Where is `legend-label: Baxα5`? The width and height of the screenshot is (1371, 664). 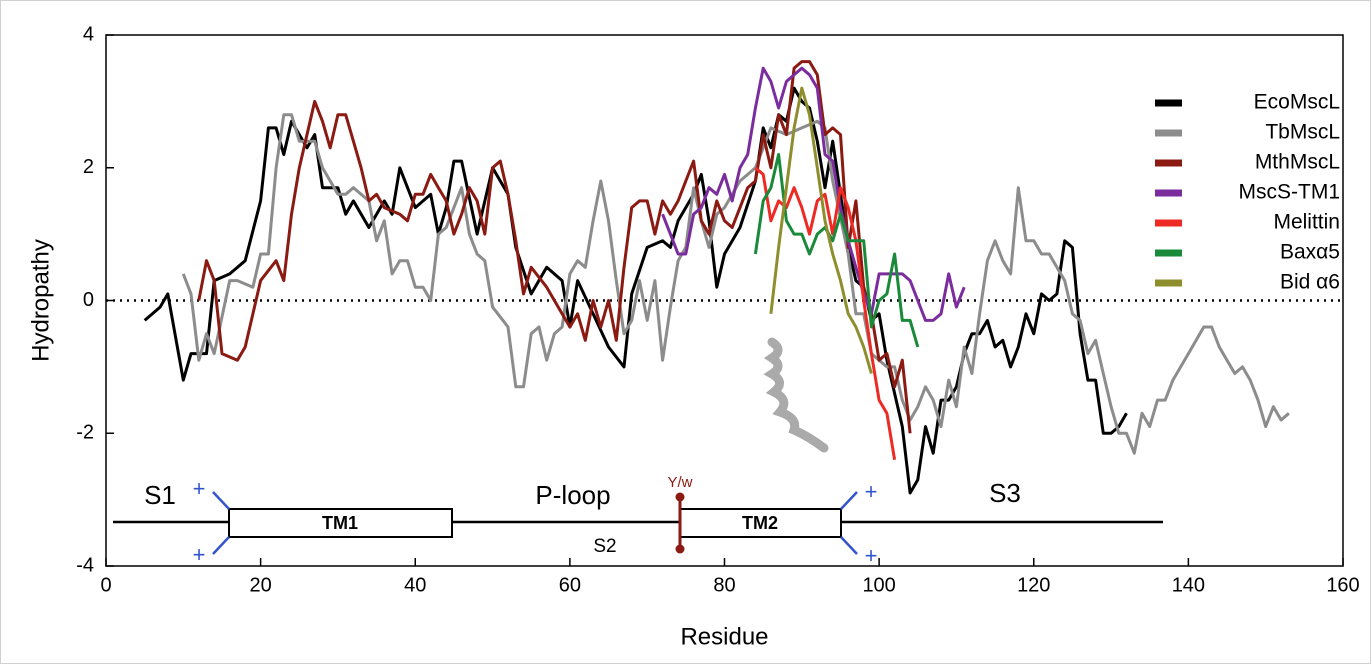 legend-label: Baxα5 is located at coordinates (1310, 252).